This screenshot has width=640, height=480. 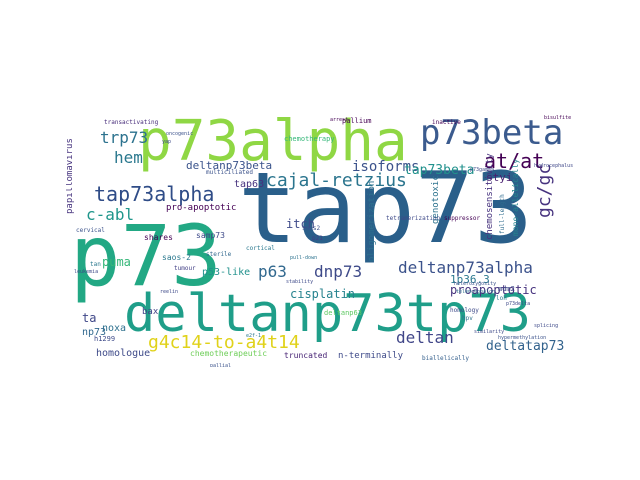 What do you see at coordinates (338, 271) in the screenshot?
I see `cloud-word: dnp73` at bounding box center [338, 271].